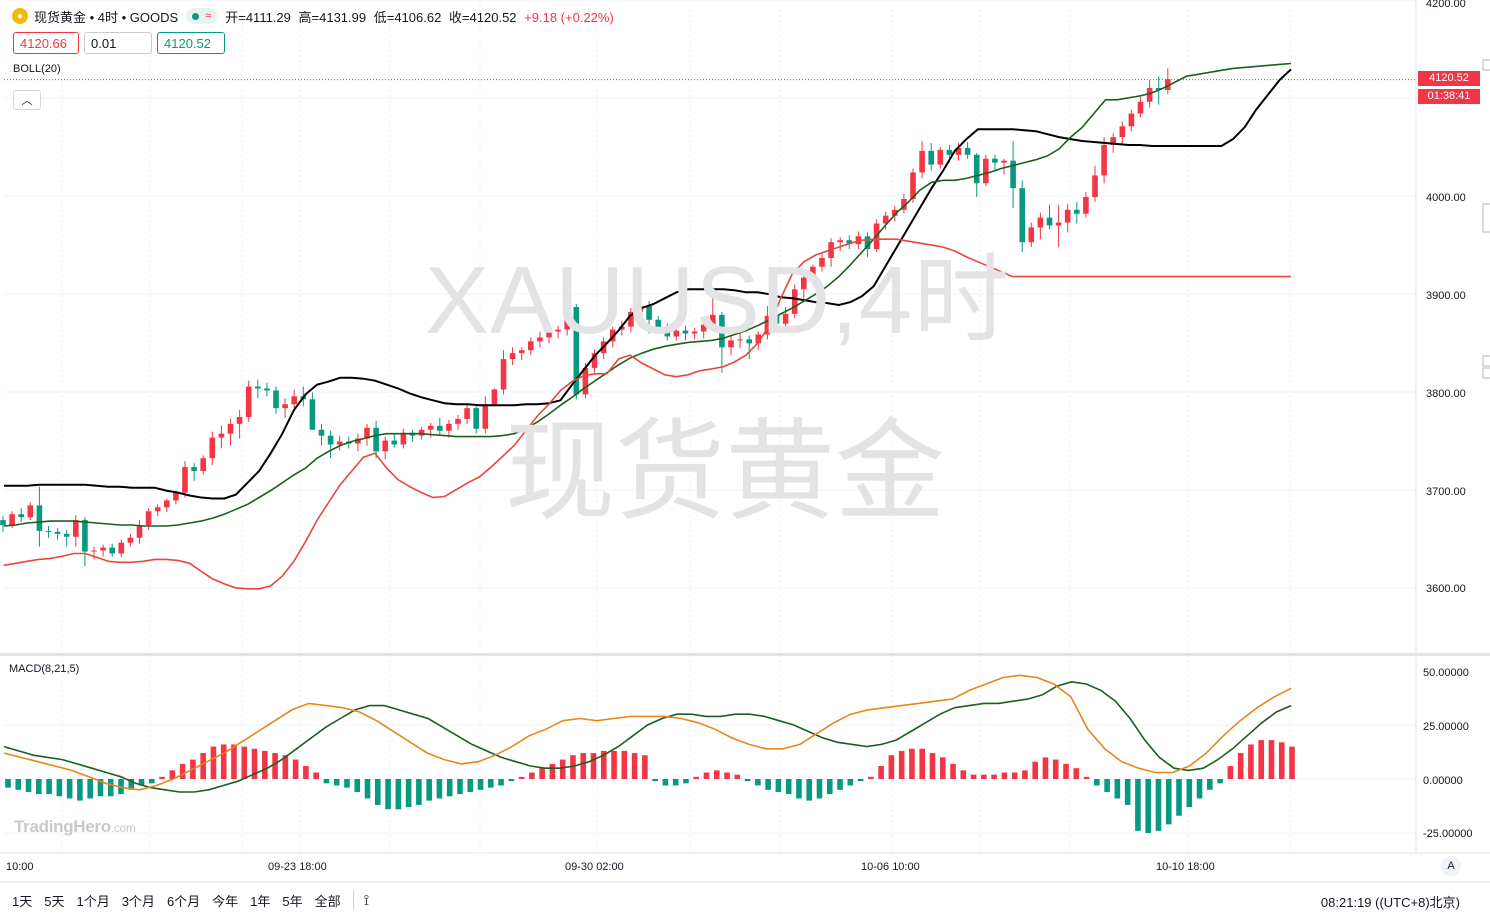 Image resolution: width=1490 pixels, height=923 pixels. Describe the element at coordinates (1446, 394) in the screenshot. I see `price-axis-label: 3800.00` at that location.